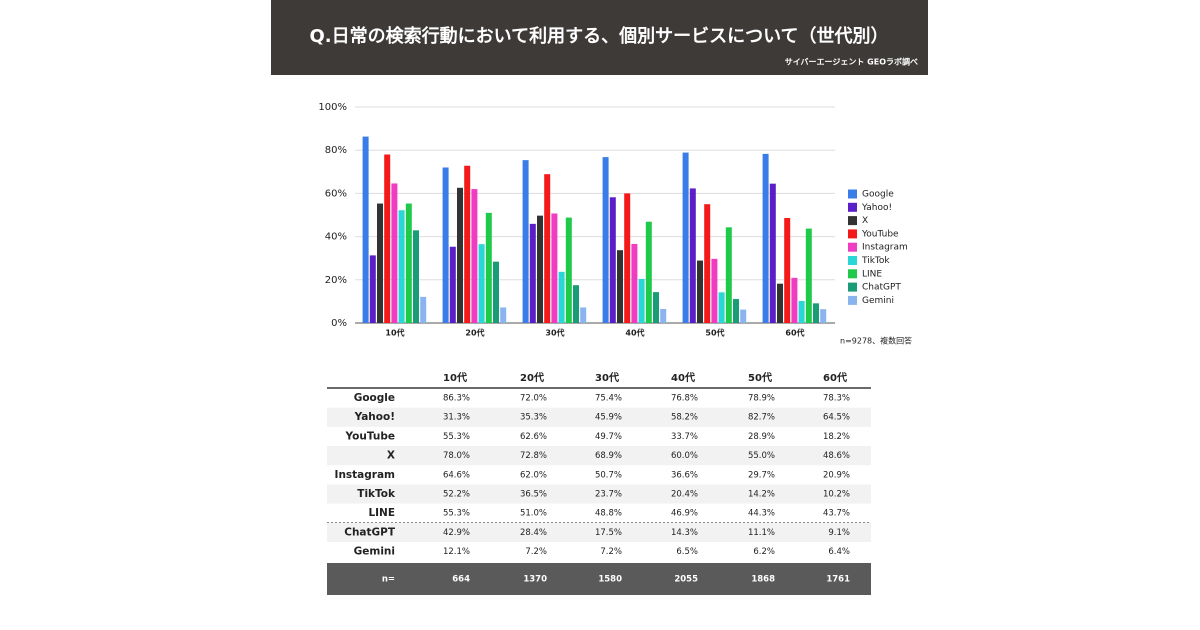  What do you see at coordinates (836, 399) in the screenshot?
I see `cell: 78.3%` at bounding box center [836, 399].